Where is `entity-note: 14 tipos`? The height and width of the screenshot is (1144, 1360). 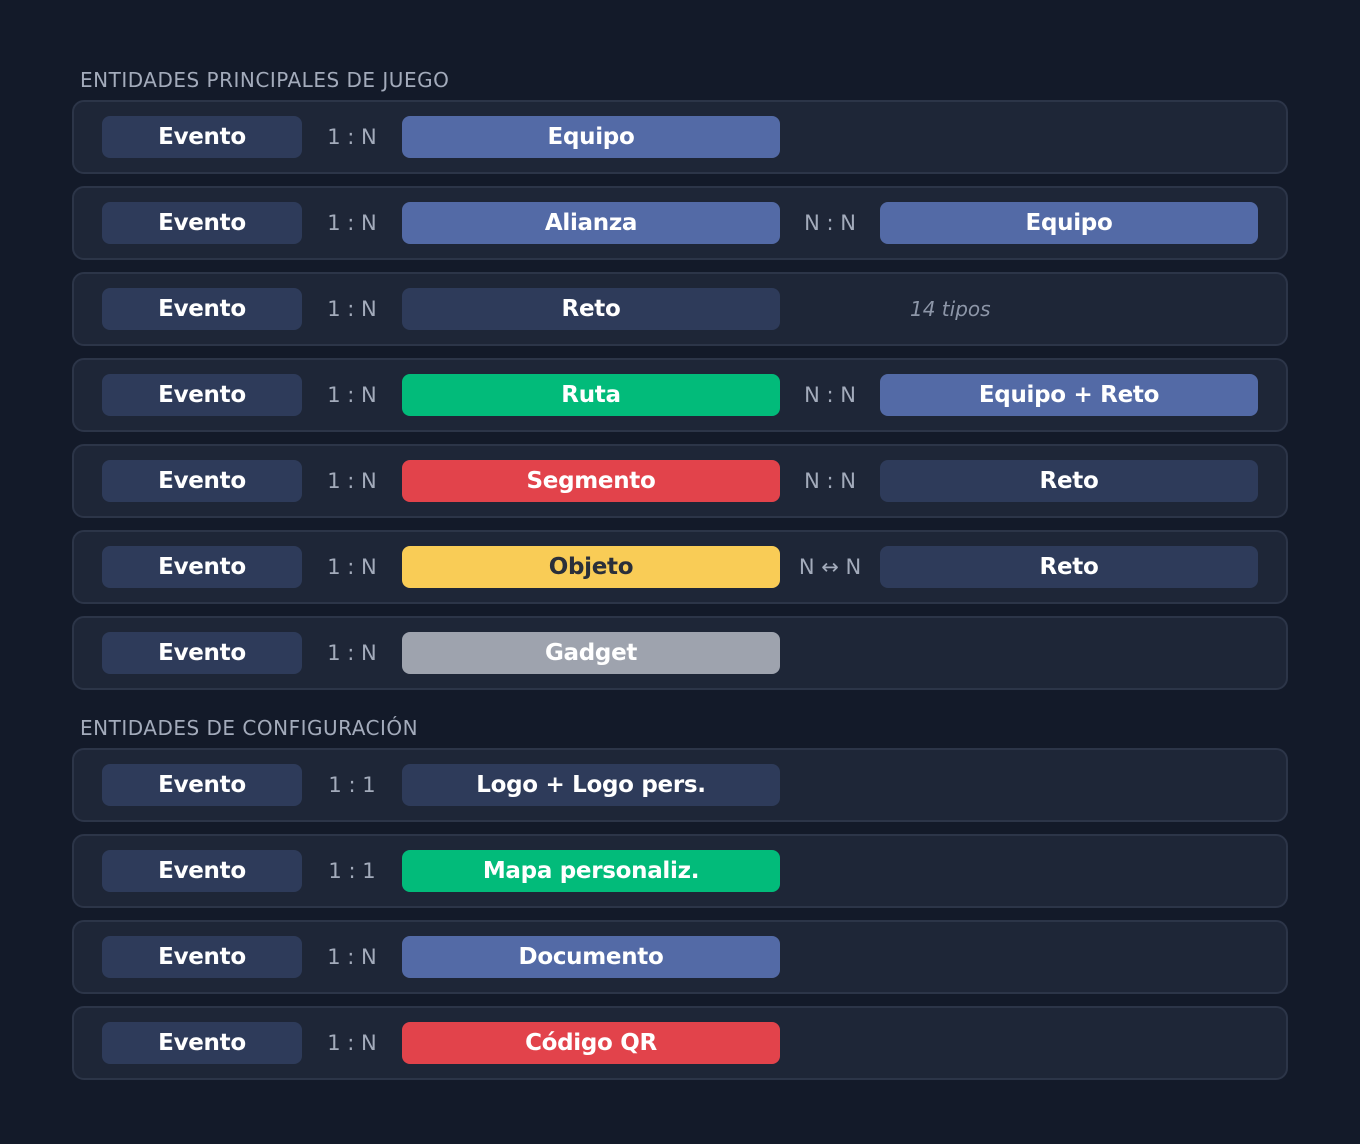 entity-note: 14 tipos is located at coordinates (950, 309).